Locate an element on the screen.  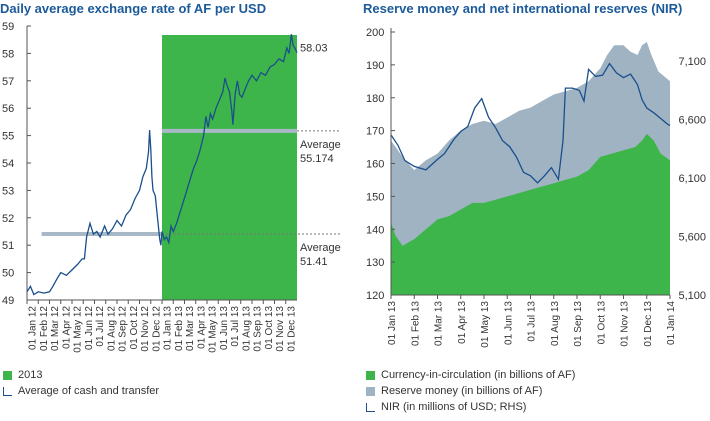
y-tick-label: 52 is located at coordinates (8, 219).